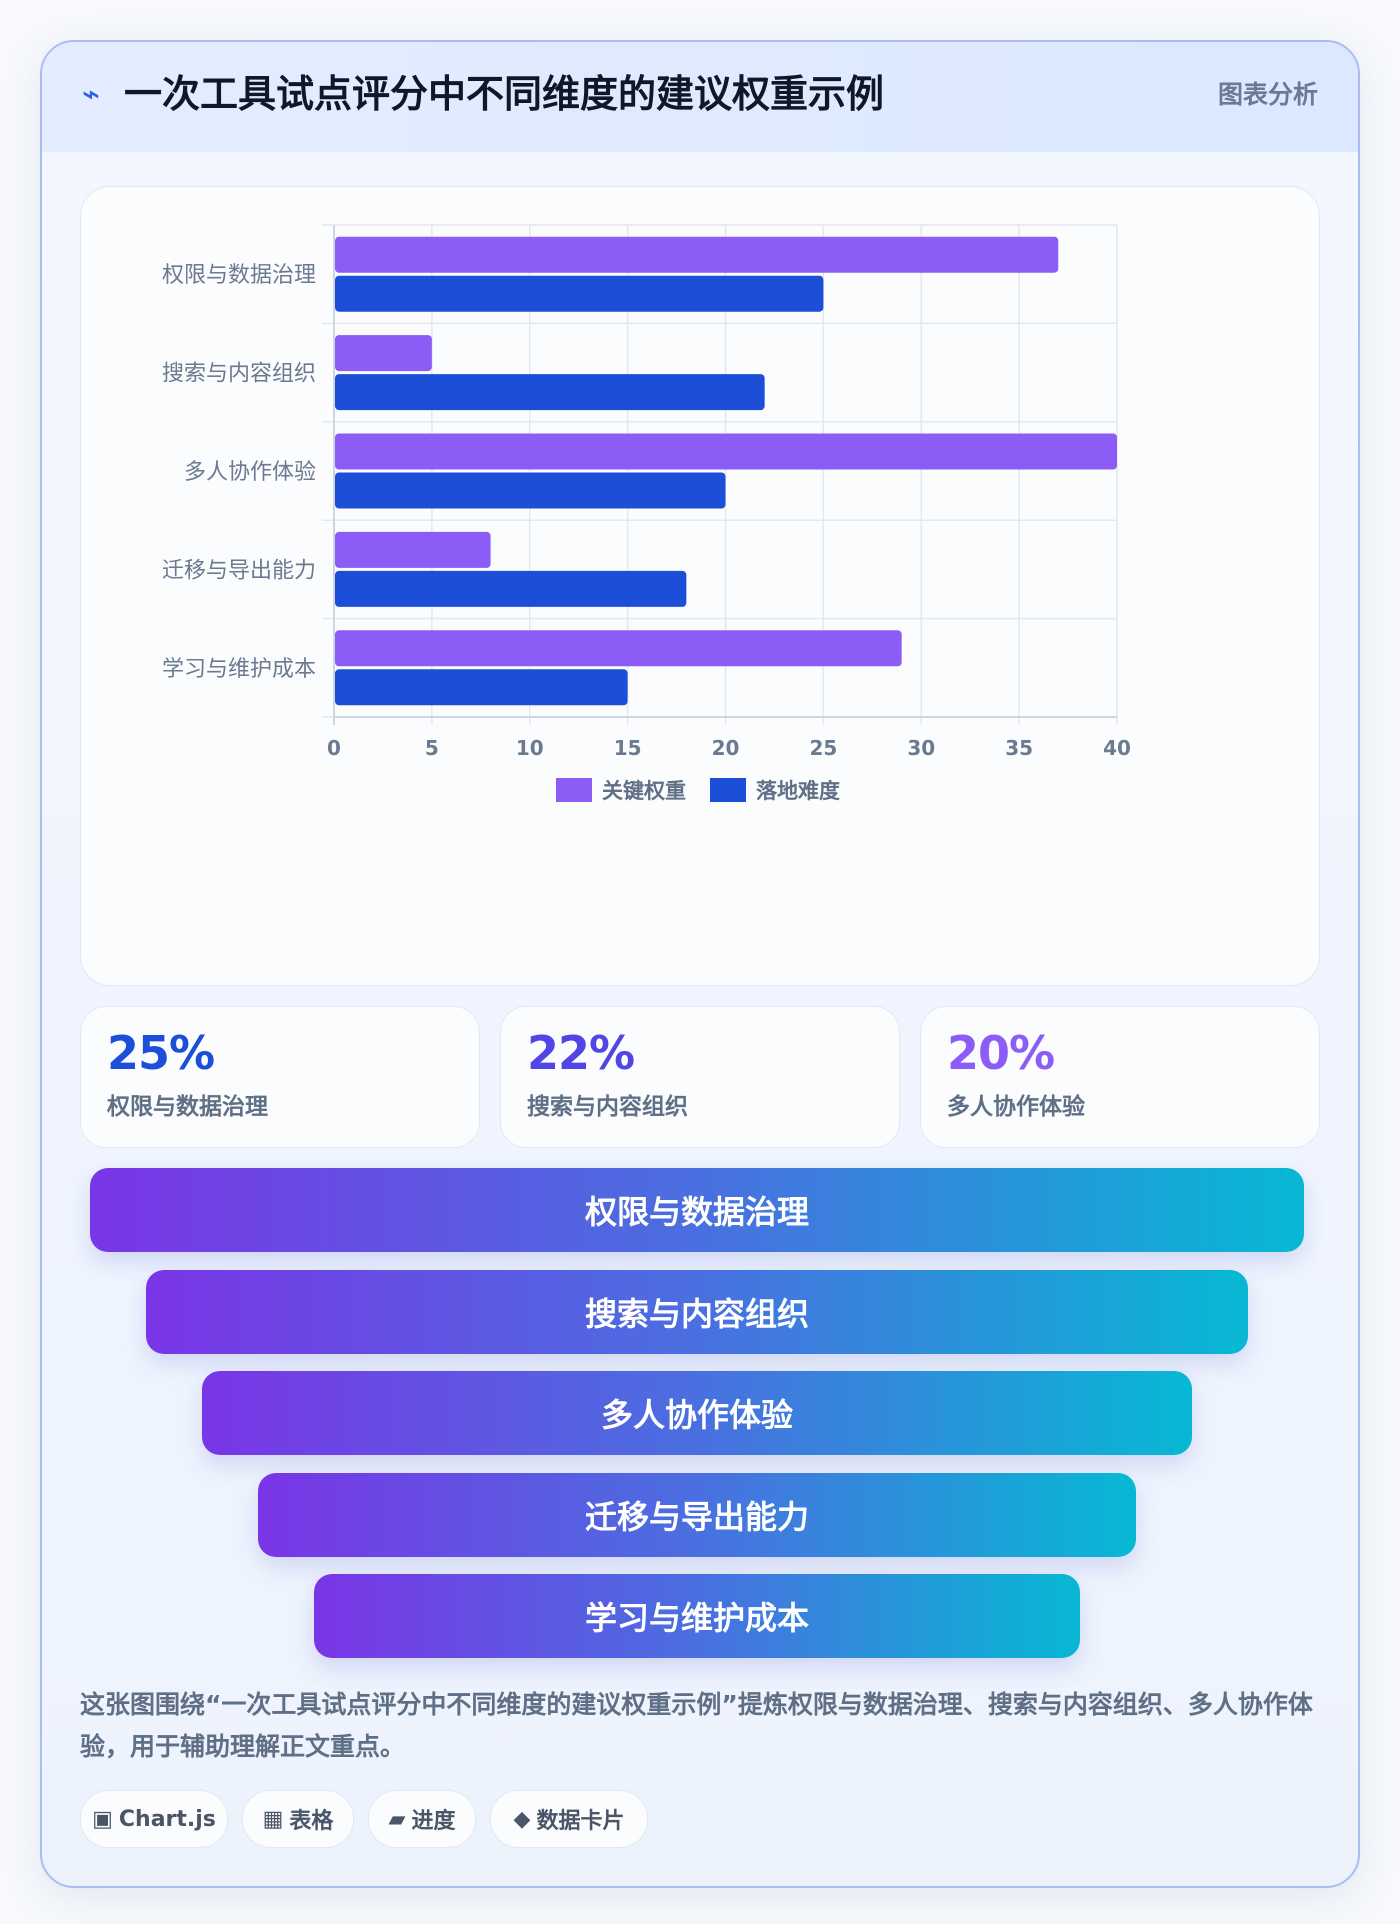  Describe the element at coordinates (433, 1821) in the screenshot. I see `chip-label: 进度` at that location.